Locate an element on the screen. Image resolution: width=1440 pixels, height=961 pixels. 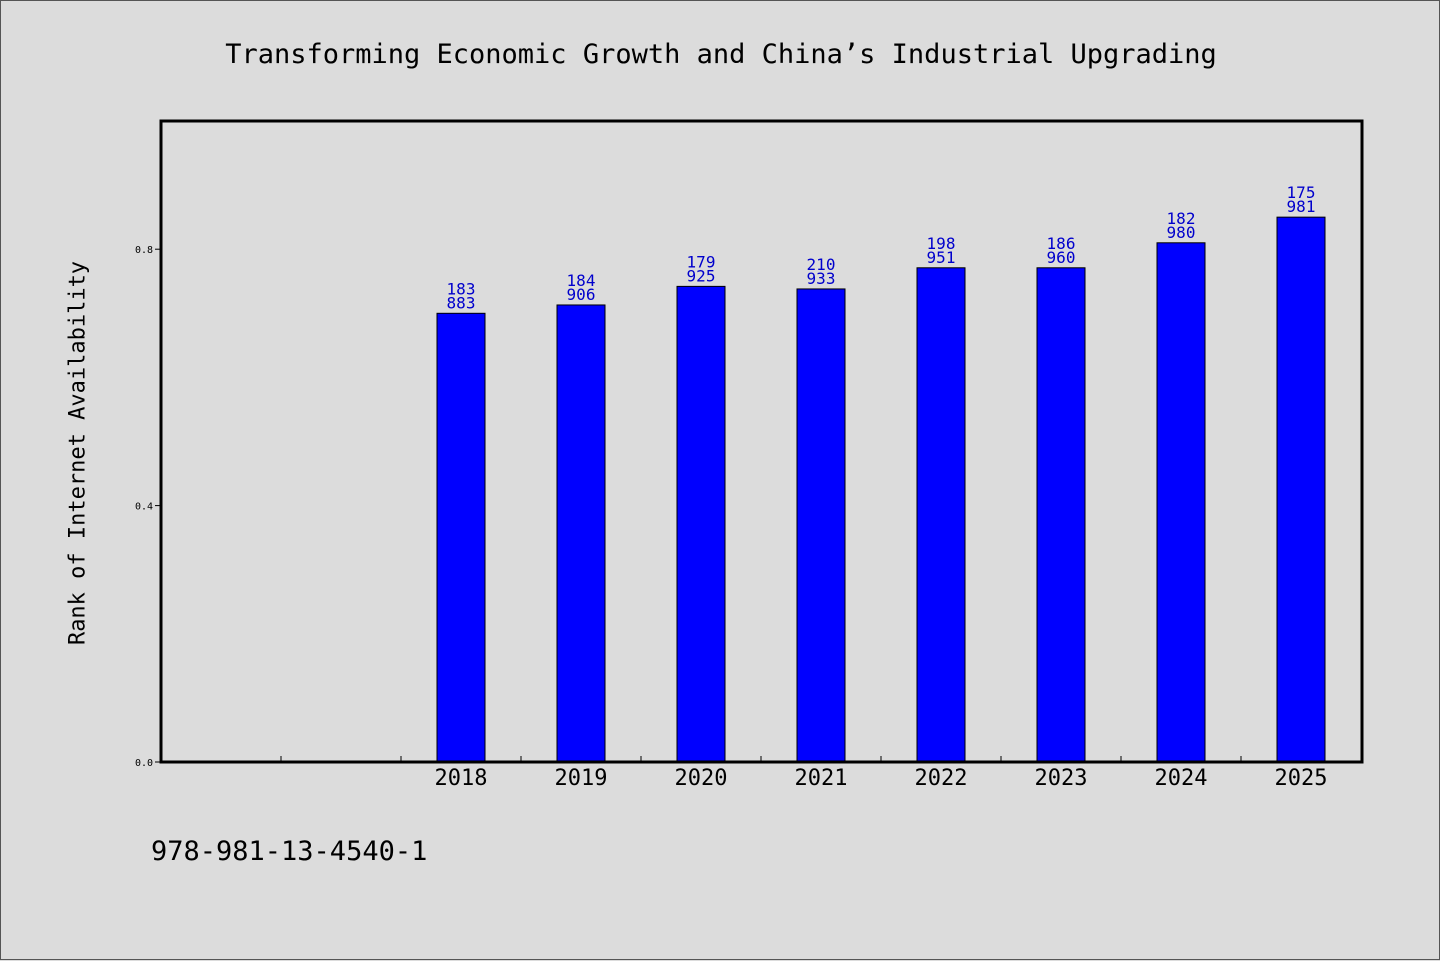
data-label-top: 183 is located at coordinates (461, 288).